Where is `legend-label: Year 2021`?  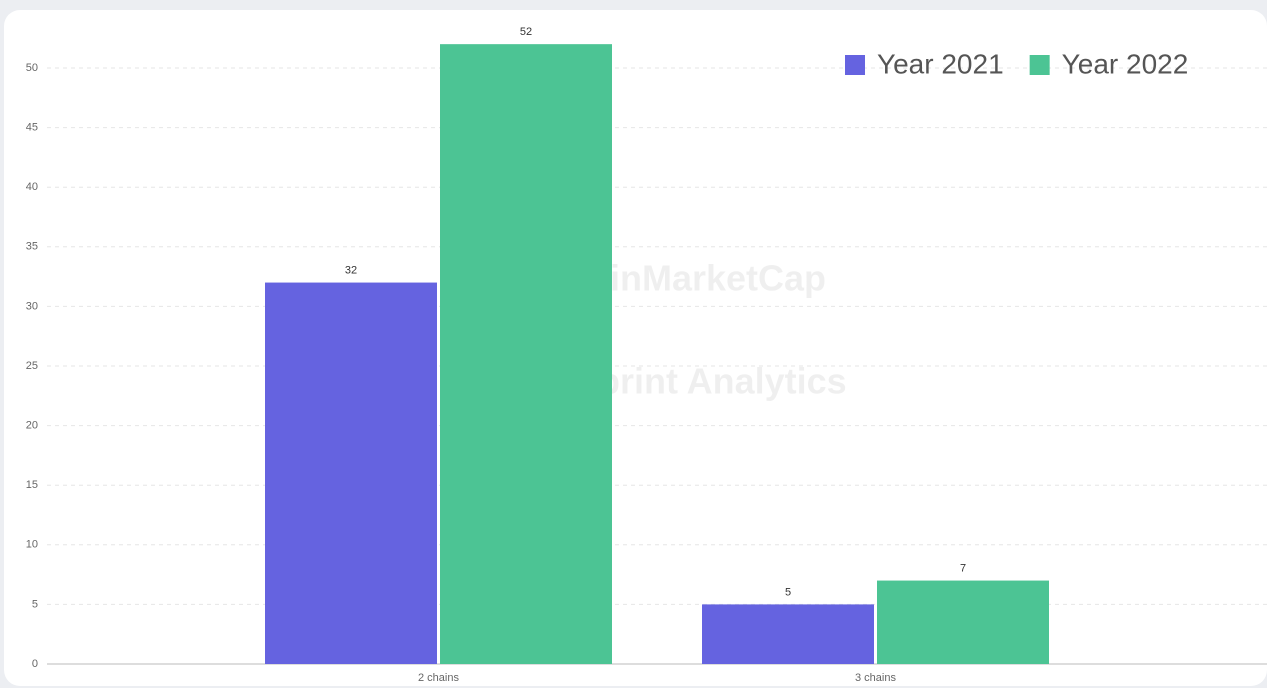
legend-label: Year 2021 is located at coordinates (940, 63).